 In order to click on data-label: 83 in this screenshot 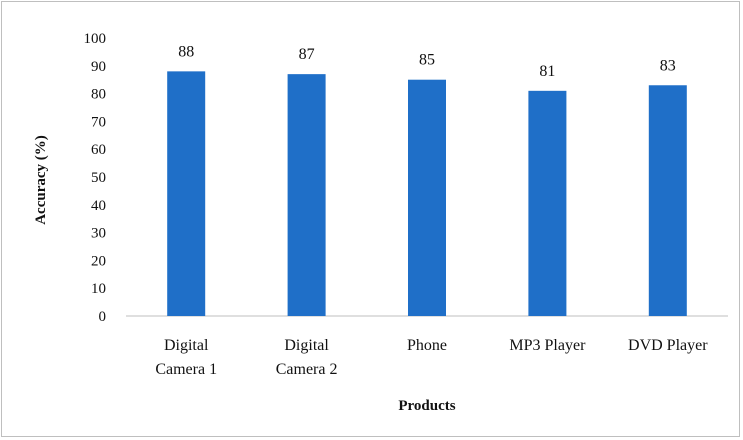, I will do `click(668, 65)`.